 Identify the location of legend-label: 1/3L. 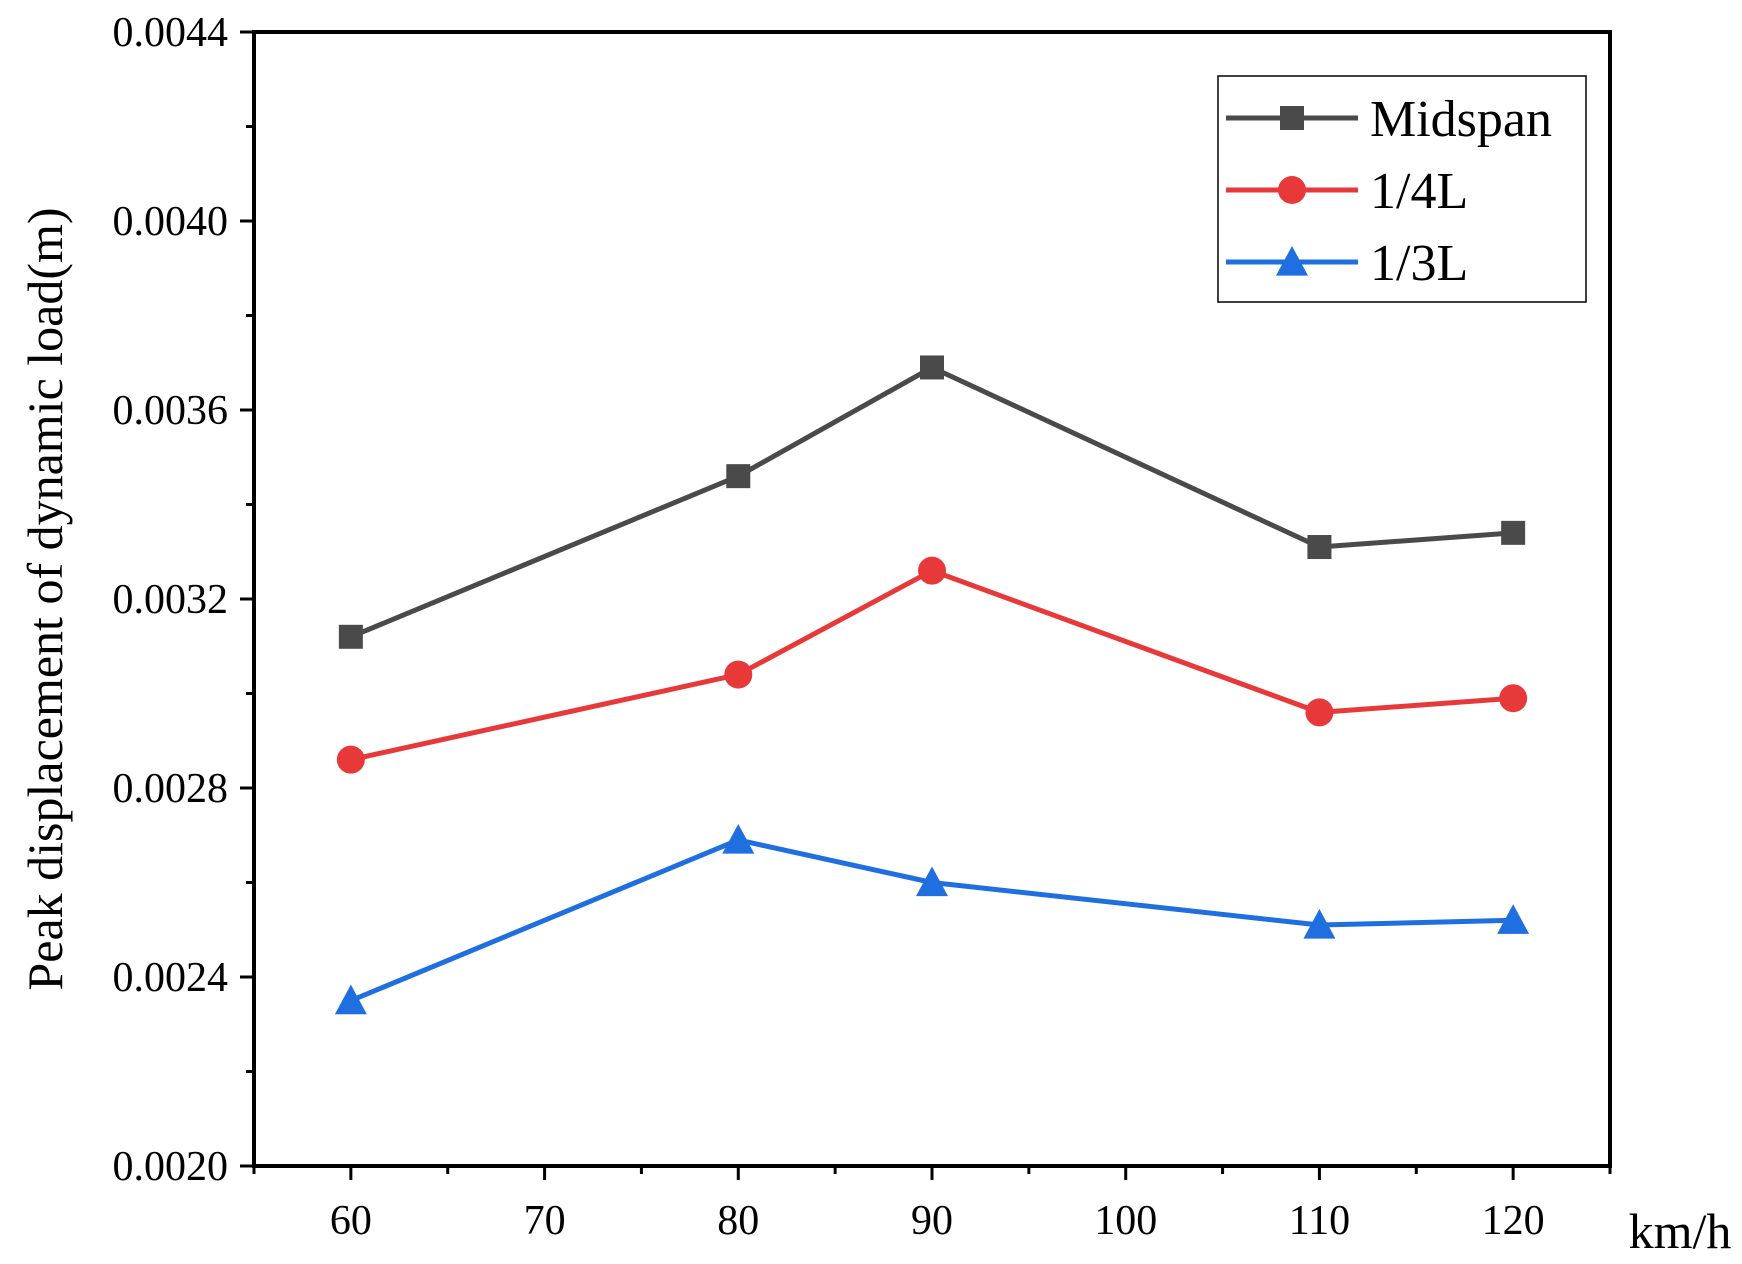
(1419, 263).